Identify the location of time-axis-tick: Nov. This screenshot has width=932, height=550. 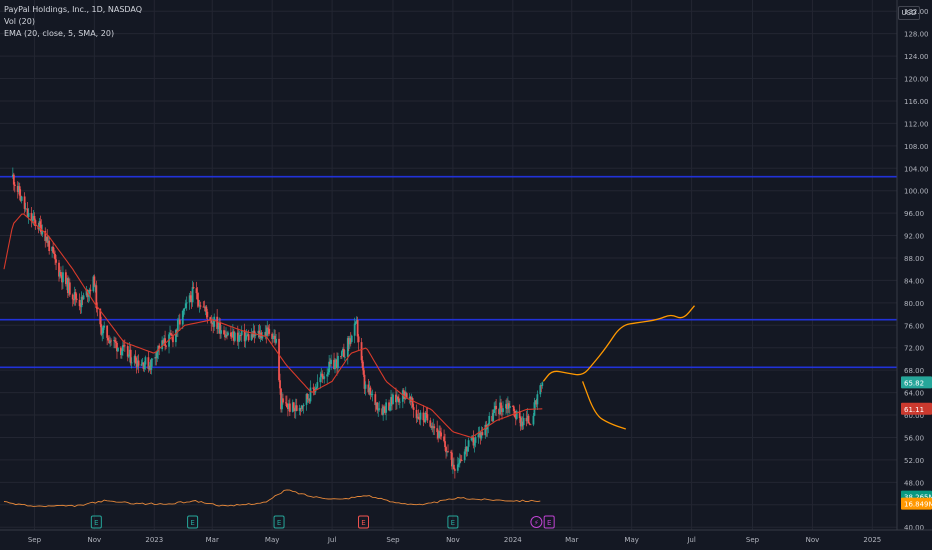
(813, 540).